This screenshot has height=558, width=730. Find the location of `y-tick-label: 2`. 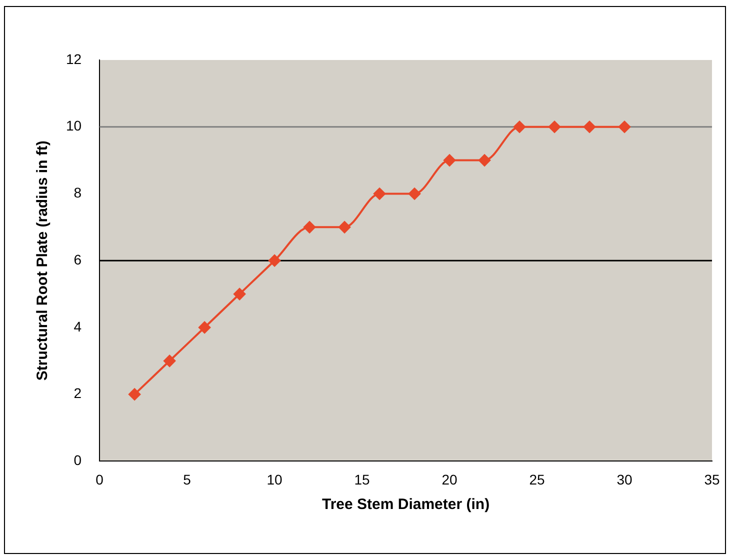

y-tick-label: 2 is located at coordinates (78, 393).